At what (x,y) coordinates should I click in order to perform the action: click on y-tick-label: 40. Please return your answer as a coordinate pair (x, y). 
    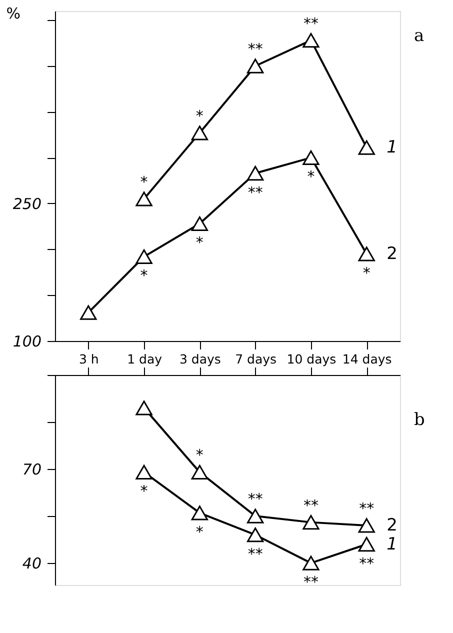
    Looking at the image, I should click on (32, 563).